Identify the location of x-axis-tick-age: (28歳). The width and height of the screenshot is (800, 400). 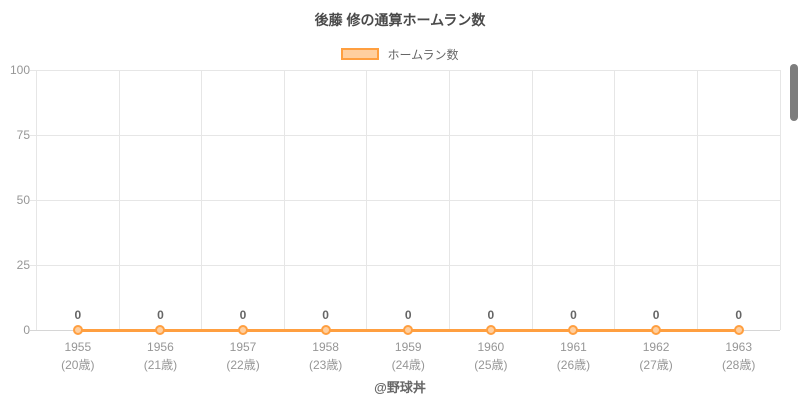
(739, 365).